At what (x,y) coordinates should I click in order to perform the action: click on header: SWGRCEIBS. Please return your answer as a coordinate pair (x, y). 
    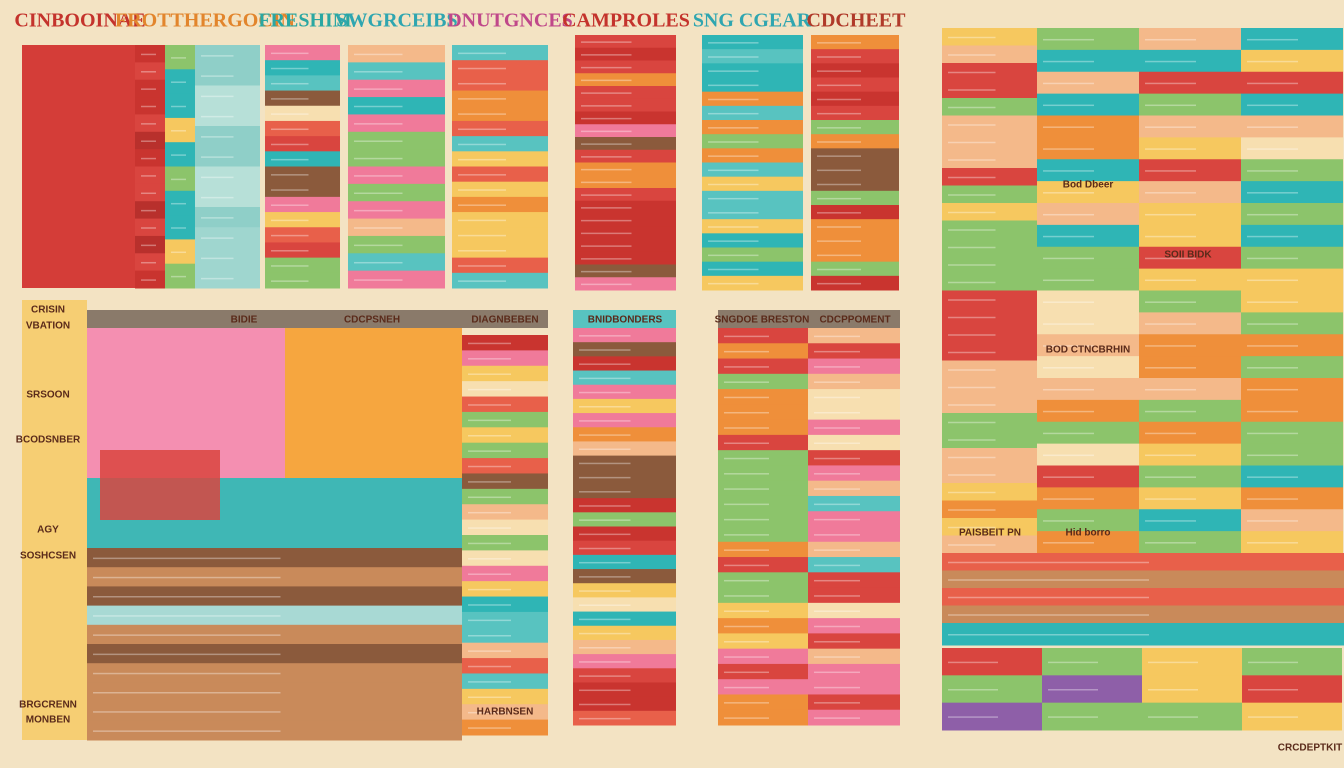
    Looking at the image, I should click on (396, 21).